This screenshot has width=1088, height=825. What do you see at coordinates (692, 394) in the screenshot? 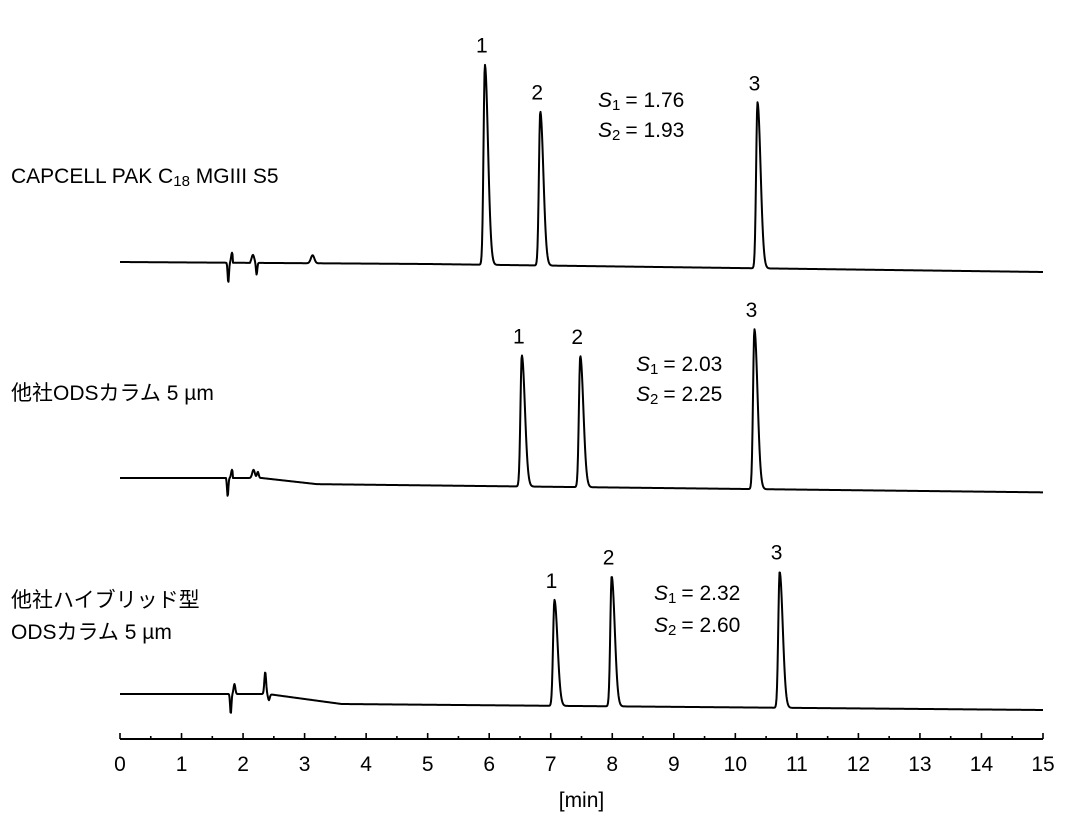
I see `resolution-value: = 2.25` at bounding box center [692, 394].